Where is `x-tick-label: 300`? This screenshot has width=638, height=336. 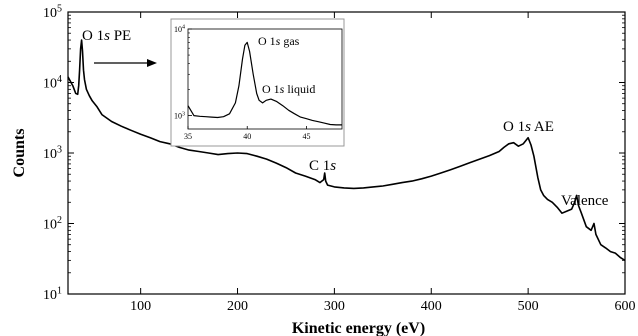 x-tick-label: 300 is located at coordinates (334, 306).